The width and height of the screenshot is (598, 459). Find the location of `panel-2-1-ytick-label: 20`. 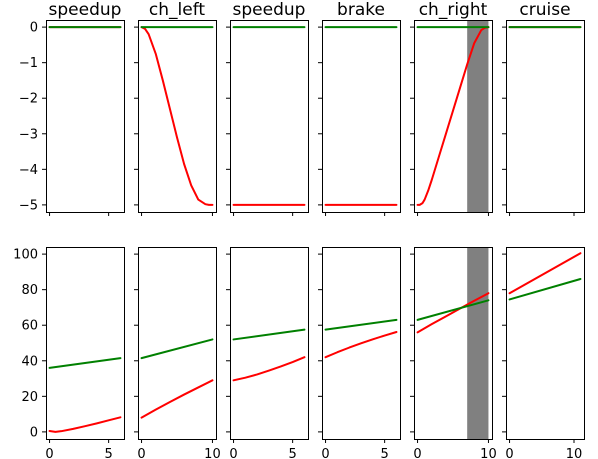

panel-2-1-ytick-label: 20 is located at coordinates (29, 397).